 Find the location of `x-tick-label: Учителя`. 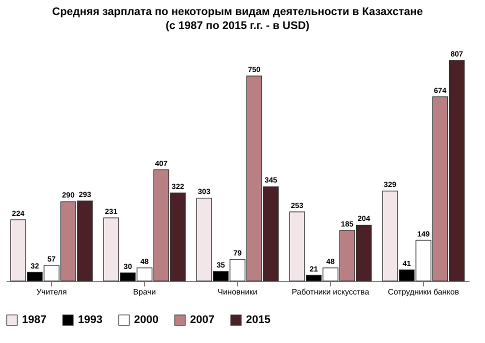

x-tick-label: Учителя is located at coordinates (51, 292).